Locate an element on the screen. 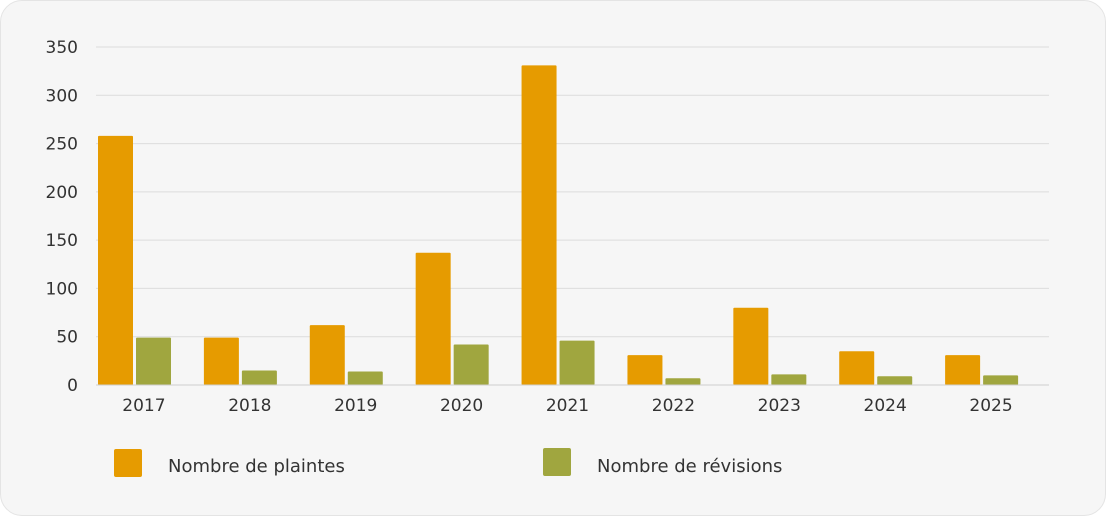  y-axis: 0 50 100 150 200 250 300 350 is located at coordinates (62, 217).